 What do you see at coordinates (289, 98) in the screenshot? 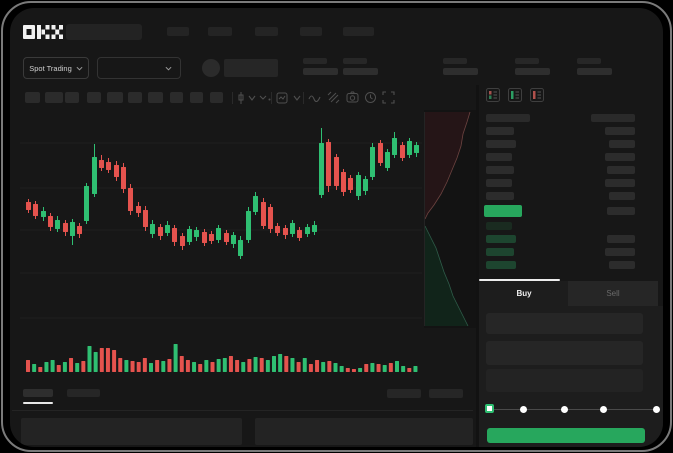
I see `indicators-button` at bounding box center [289, 98].